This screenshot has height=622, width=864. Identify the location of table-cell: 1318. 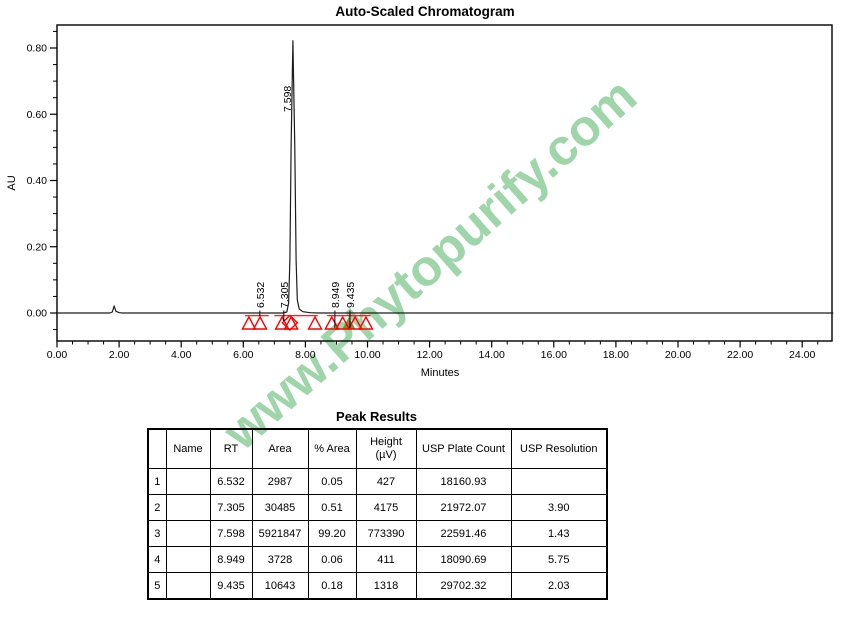
(386, 586).